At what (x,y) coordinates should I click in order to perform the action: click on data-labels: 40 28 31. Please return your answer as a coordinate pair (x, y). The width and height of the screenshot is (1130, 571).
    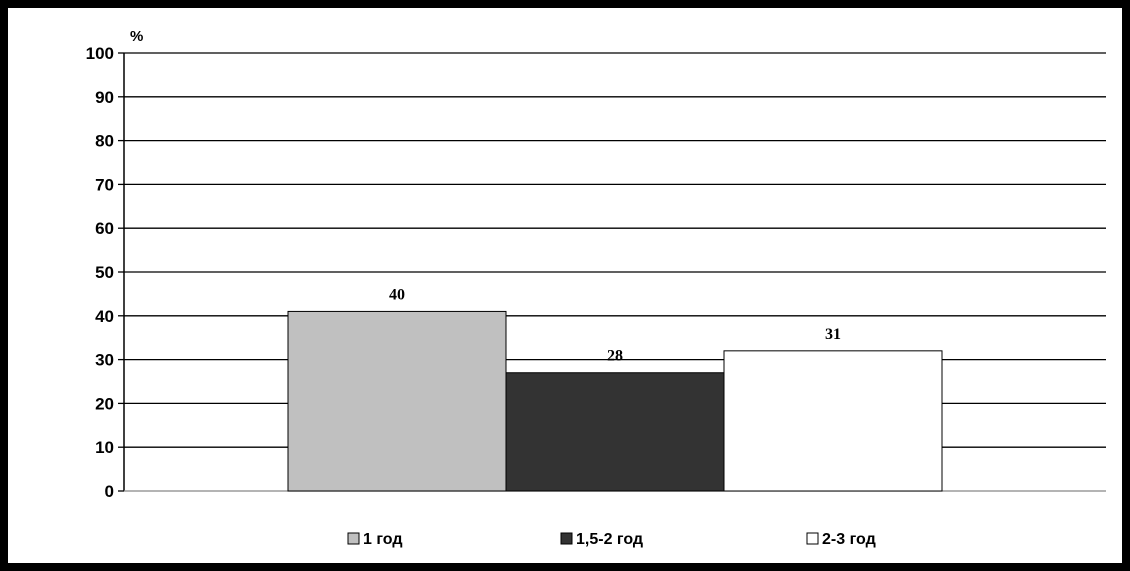
    Looking at the image, I should click on (615, 325).